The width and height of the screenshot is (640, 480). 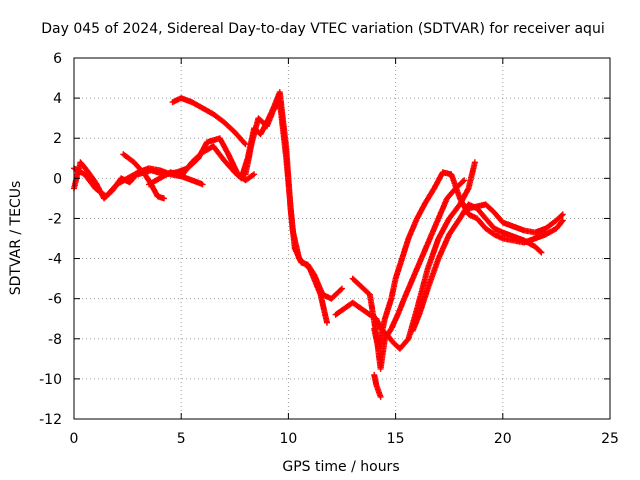 I want to click on x-tick-label: 5, so click(x=181, y=439).